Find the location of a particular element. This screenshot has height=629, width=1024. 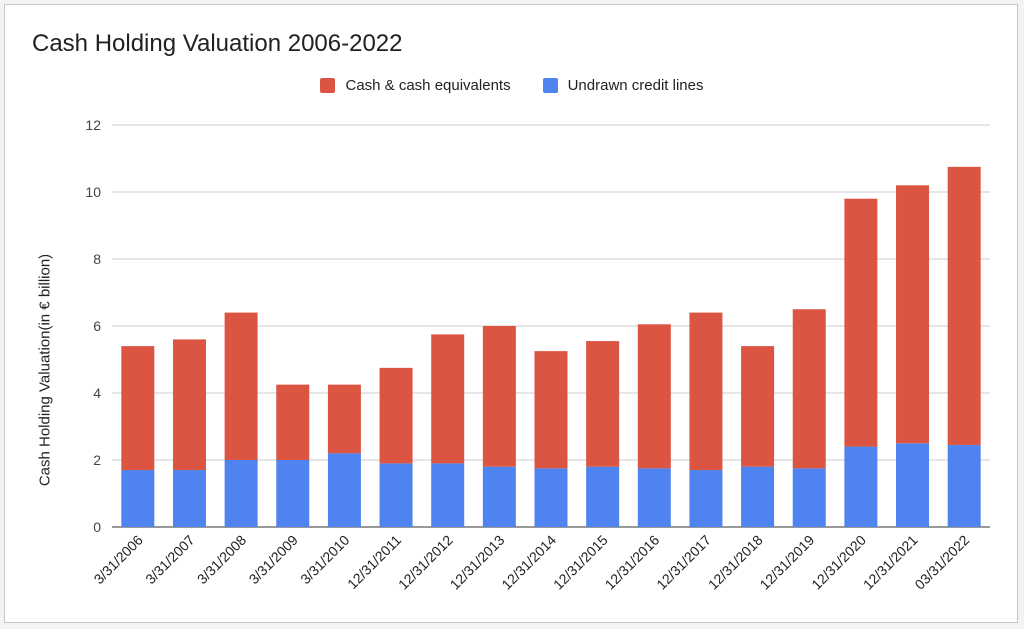

x-tick-label: 12/31/2017 is located at coordinates (683, 562).